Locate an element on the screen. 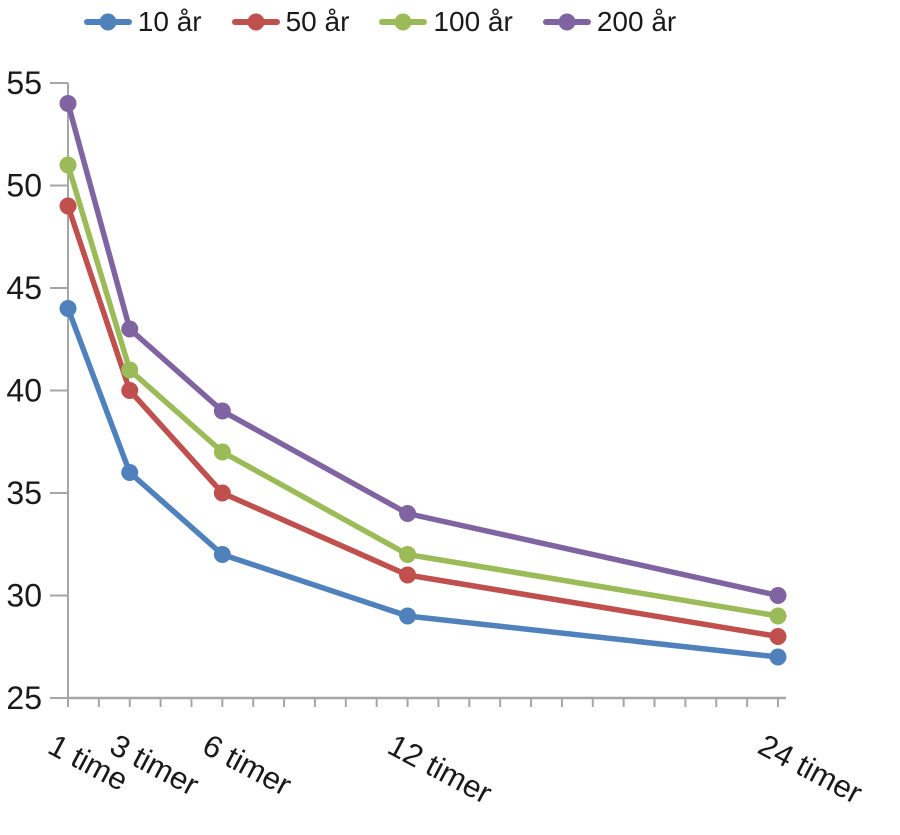 This screenshot has height=835, width=900. legend-item-label: 10 år is located at coordinates (169, 21).